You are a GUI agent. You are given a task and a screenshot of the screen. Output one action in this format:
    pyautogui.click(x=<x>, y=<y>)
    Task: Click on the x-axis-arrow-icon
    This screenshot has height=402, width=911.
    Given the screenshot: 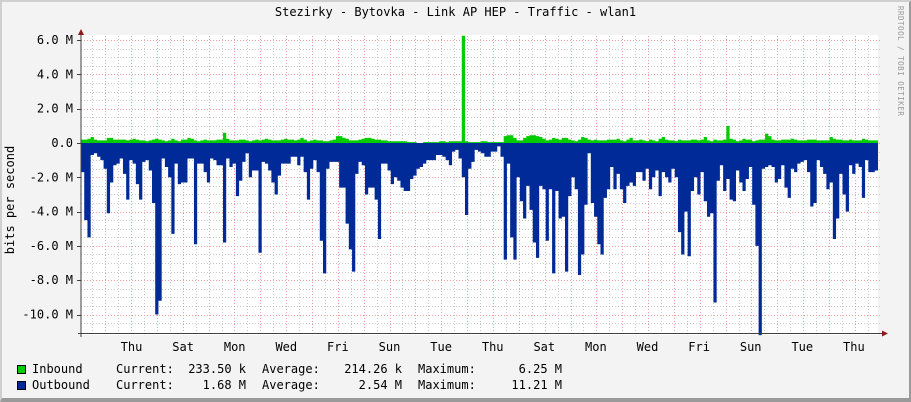 What is the action you would take?
    pyautogui.click(x=885, y=333)
    